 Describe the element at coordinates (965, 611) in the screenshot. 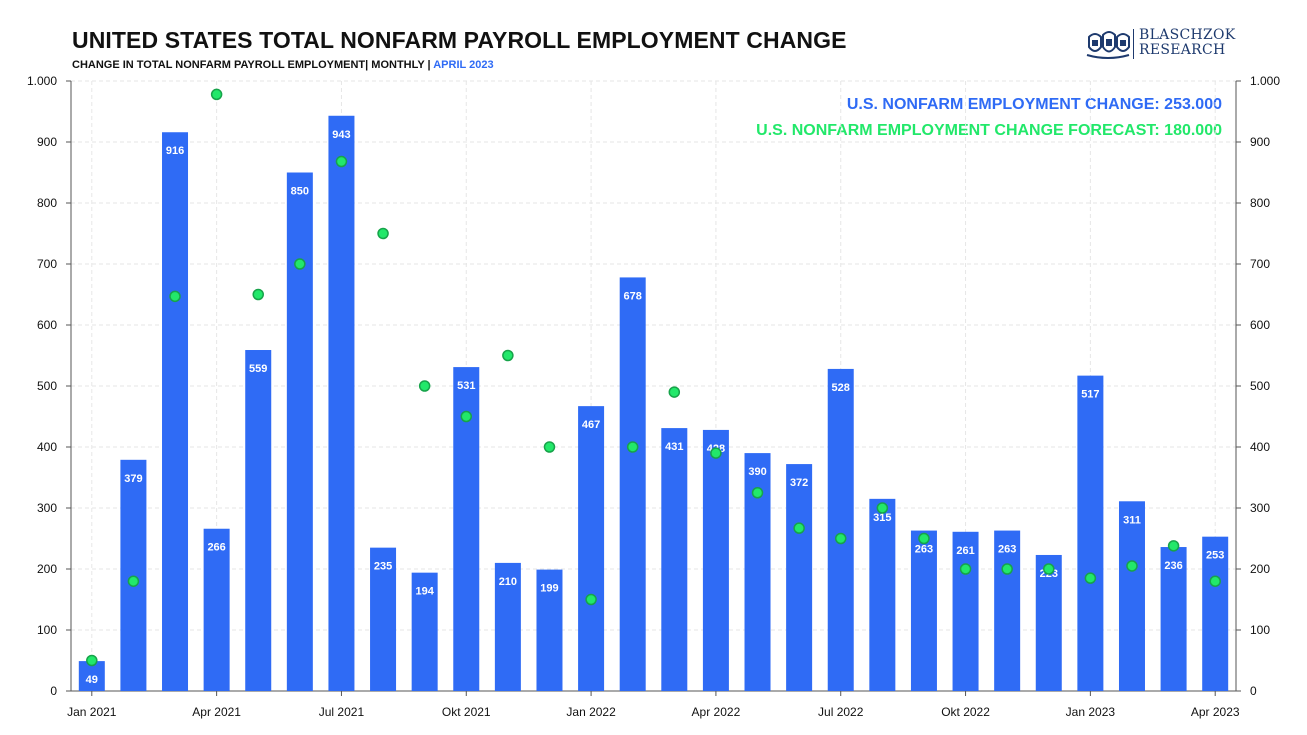

I see `bar-okt-2022` at that location.